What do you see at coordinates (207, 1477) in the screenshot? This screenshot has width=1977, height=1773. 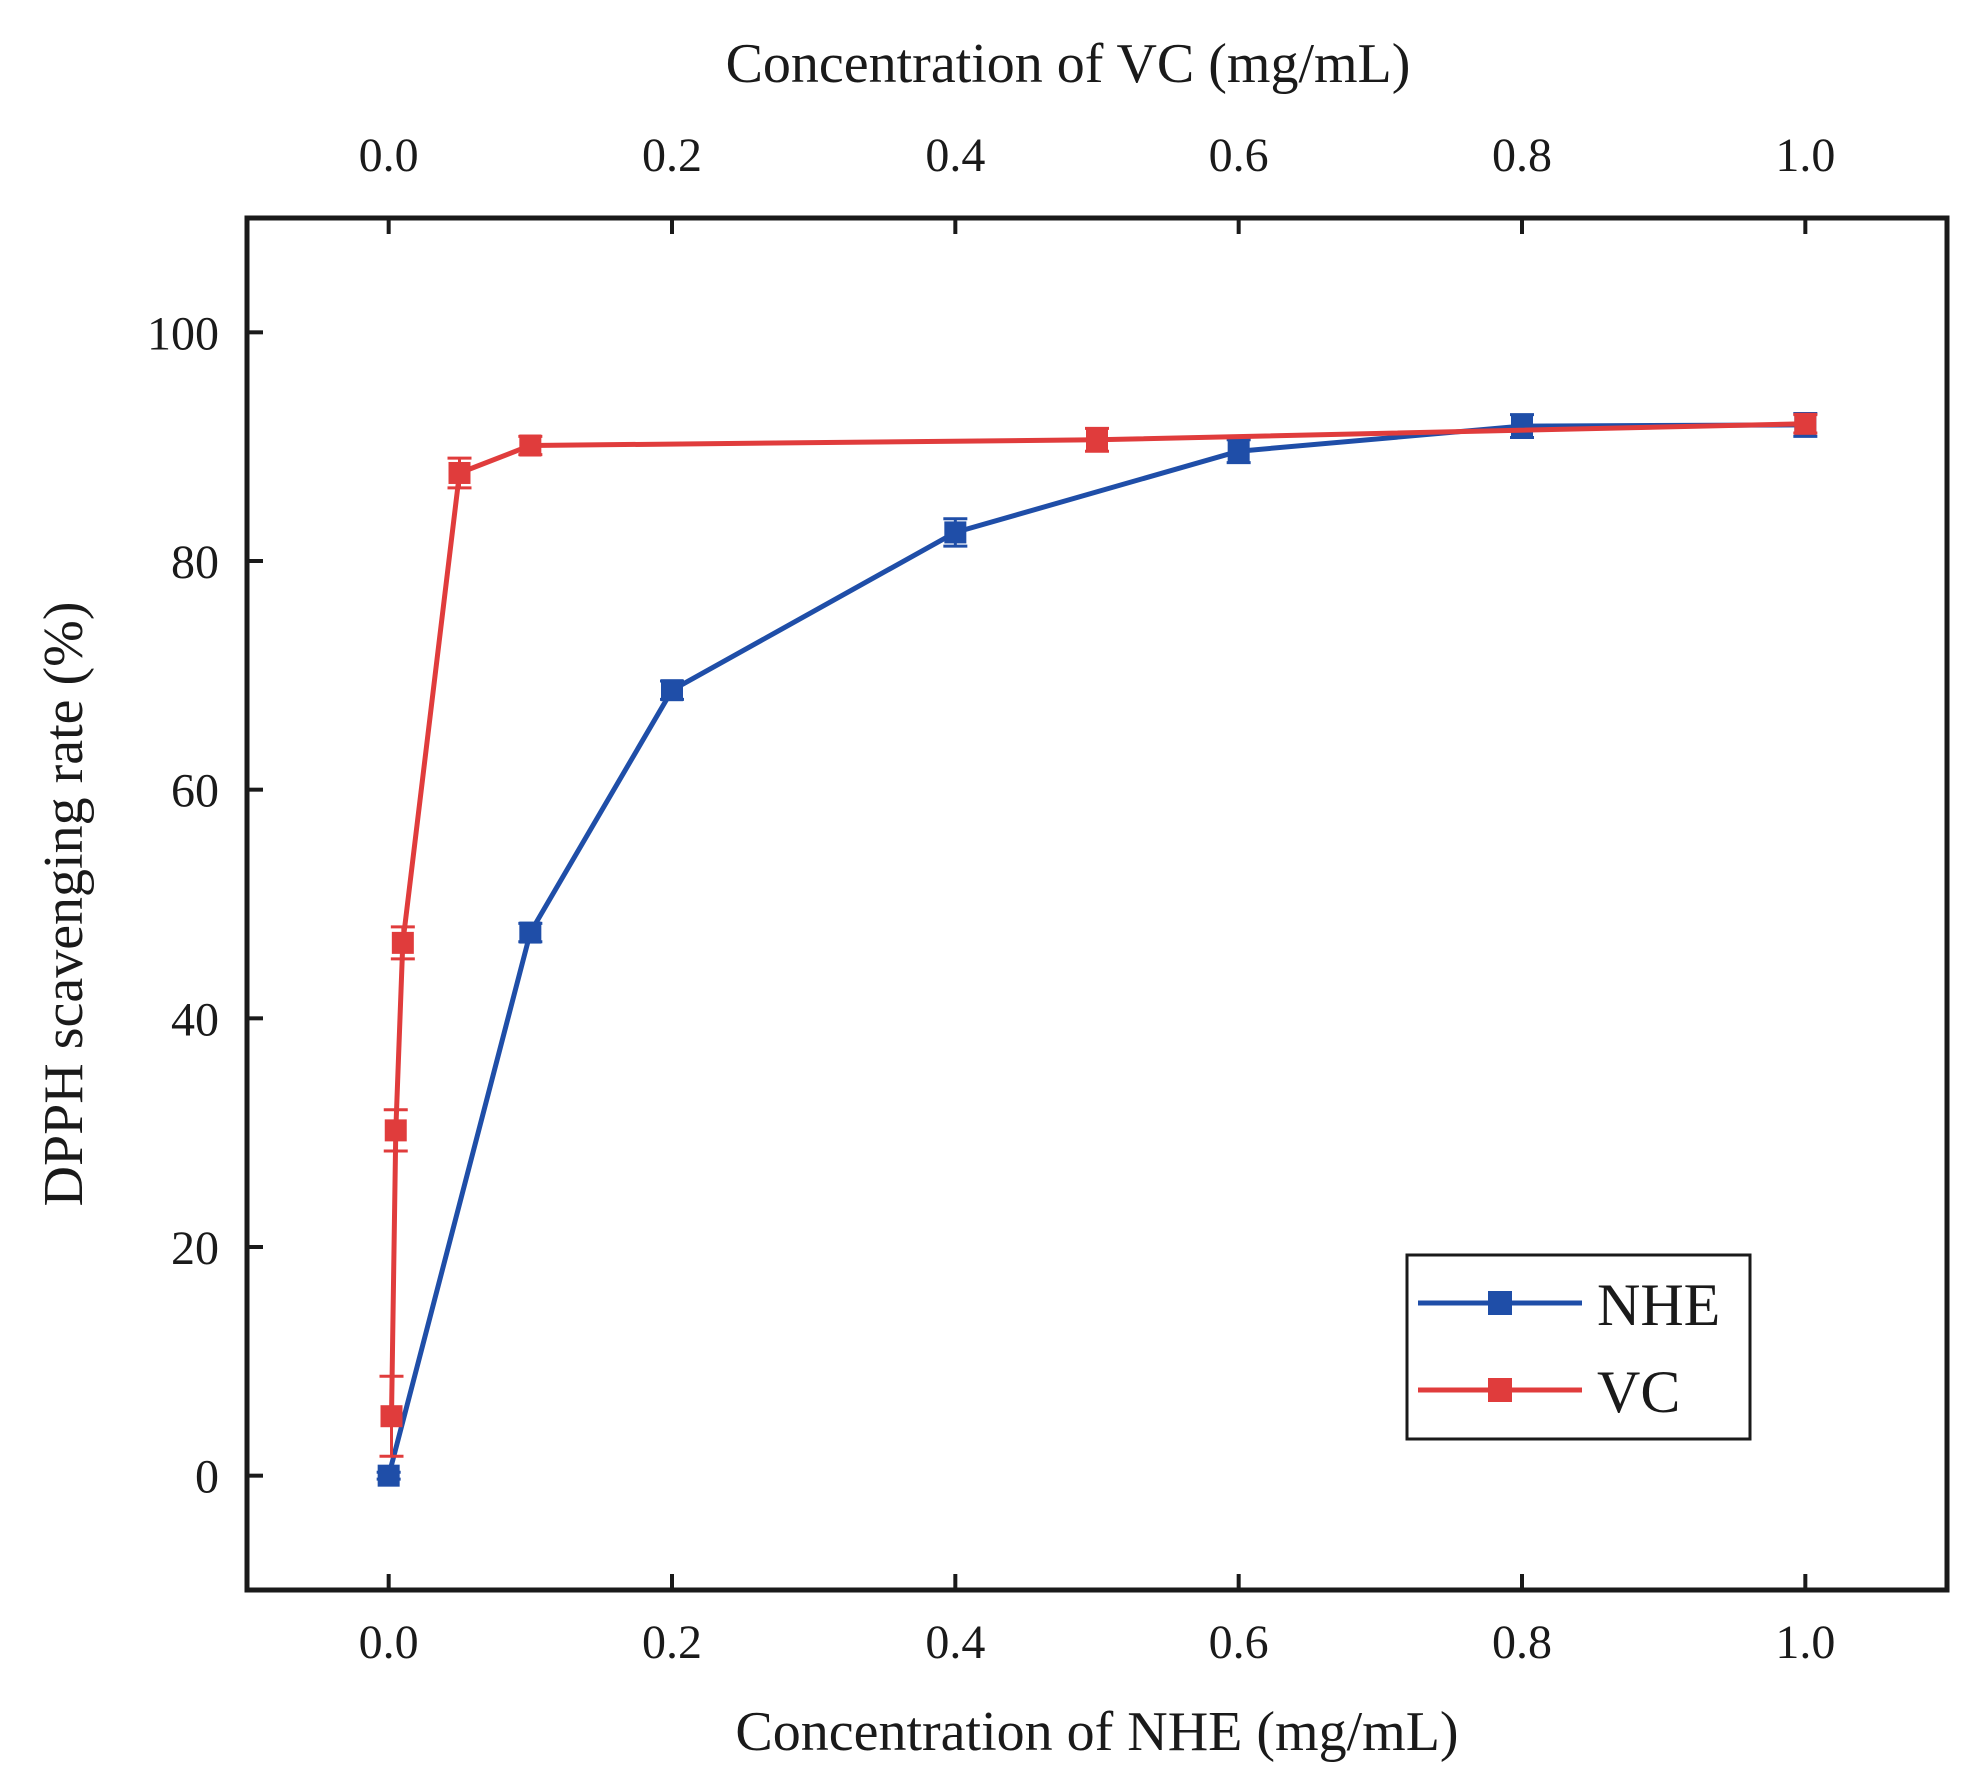 I see `y-tick-label-0: 0` at bounding box center [207, 1477].